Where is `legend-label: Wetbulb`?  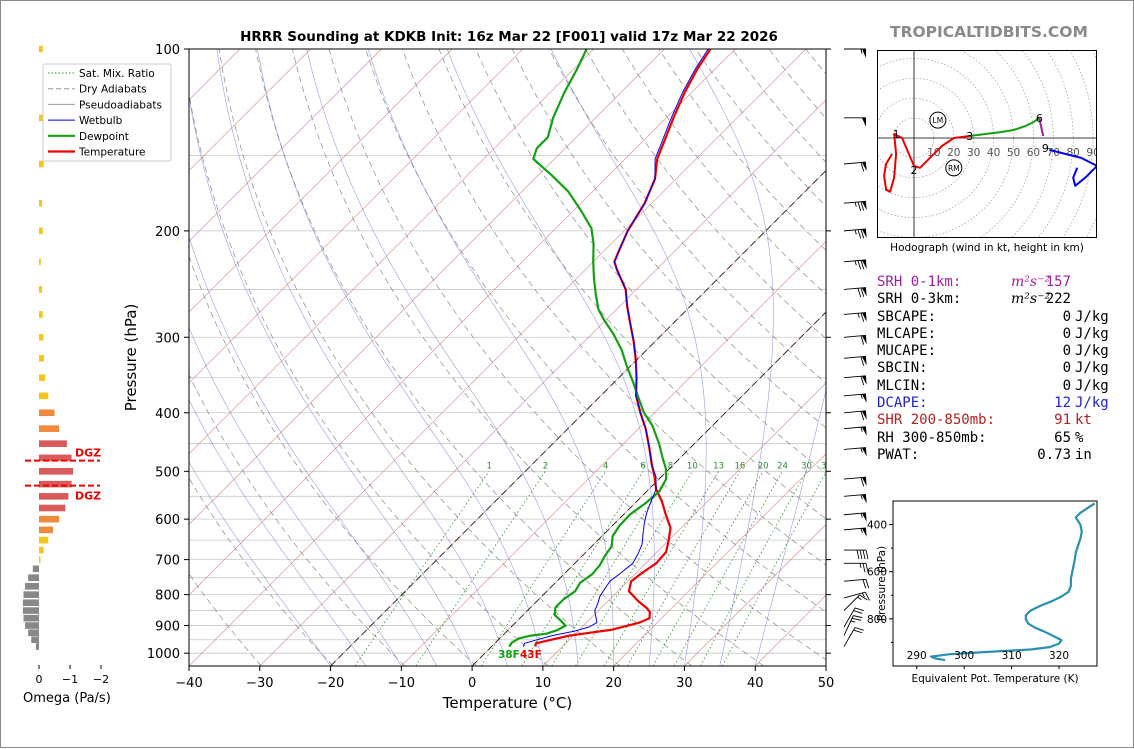 legend-label: Wetbulb is located at coordinates (101, 121).